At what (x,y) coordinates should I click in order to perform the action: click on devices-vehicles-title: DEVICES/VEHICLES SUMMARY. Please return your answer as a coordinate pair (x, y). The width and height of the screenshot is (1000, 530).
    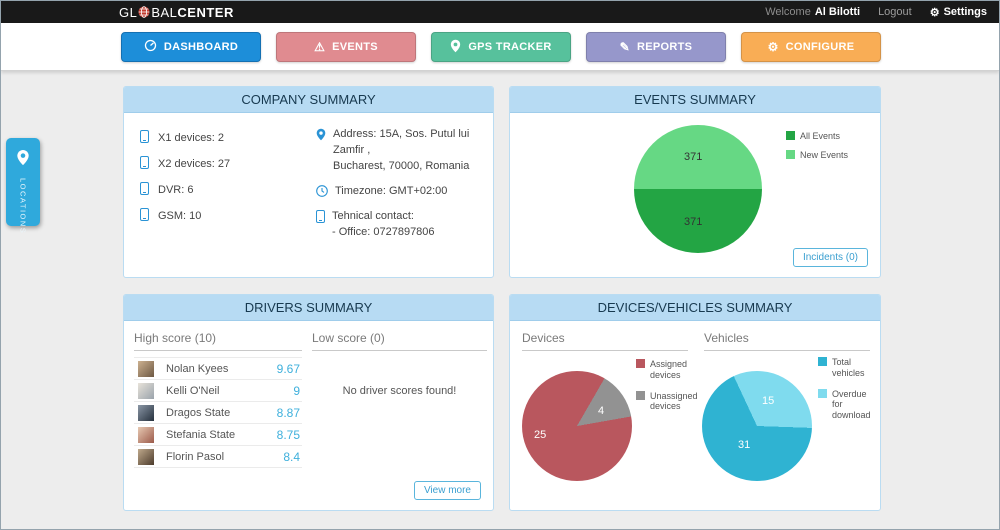
    Looking at the image, I should click on (695, 308).